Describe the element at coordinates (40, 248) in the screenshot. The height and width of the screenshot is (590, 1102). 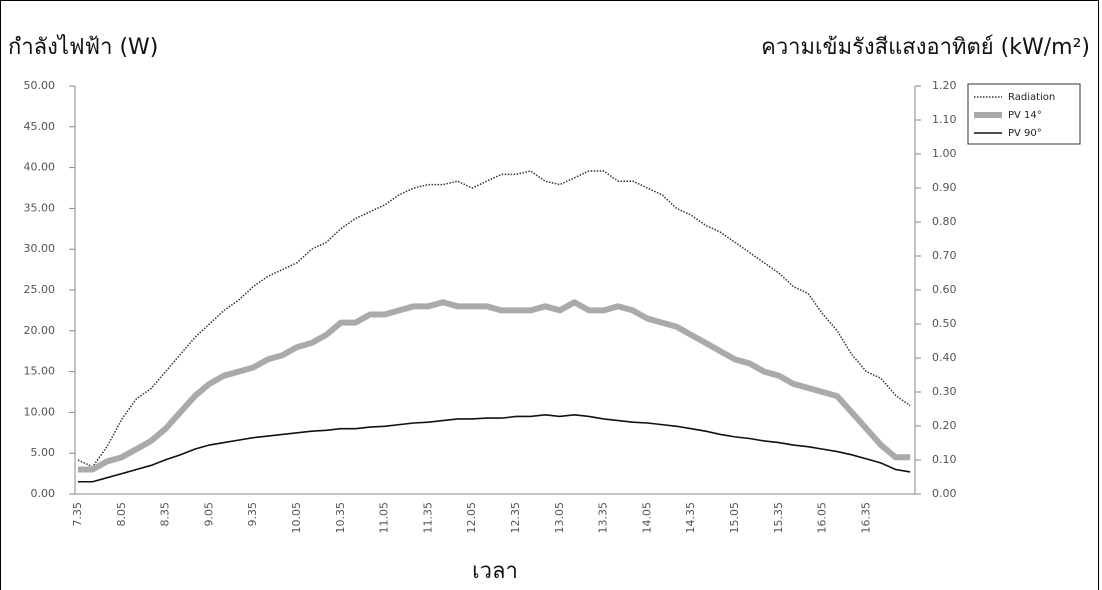
I see `y-tick-label: 30.00` at that location.